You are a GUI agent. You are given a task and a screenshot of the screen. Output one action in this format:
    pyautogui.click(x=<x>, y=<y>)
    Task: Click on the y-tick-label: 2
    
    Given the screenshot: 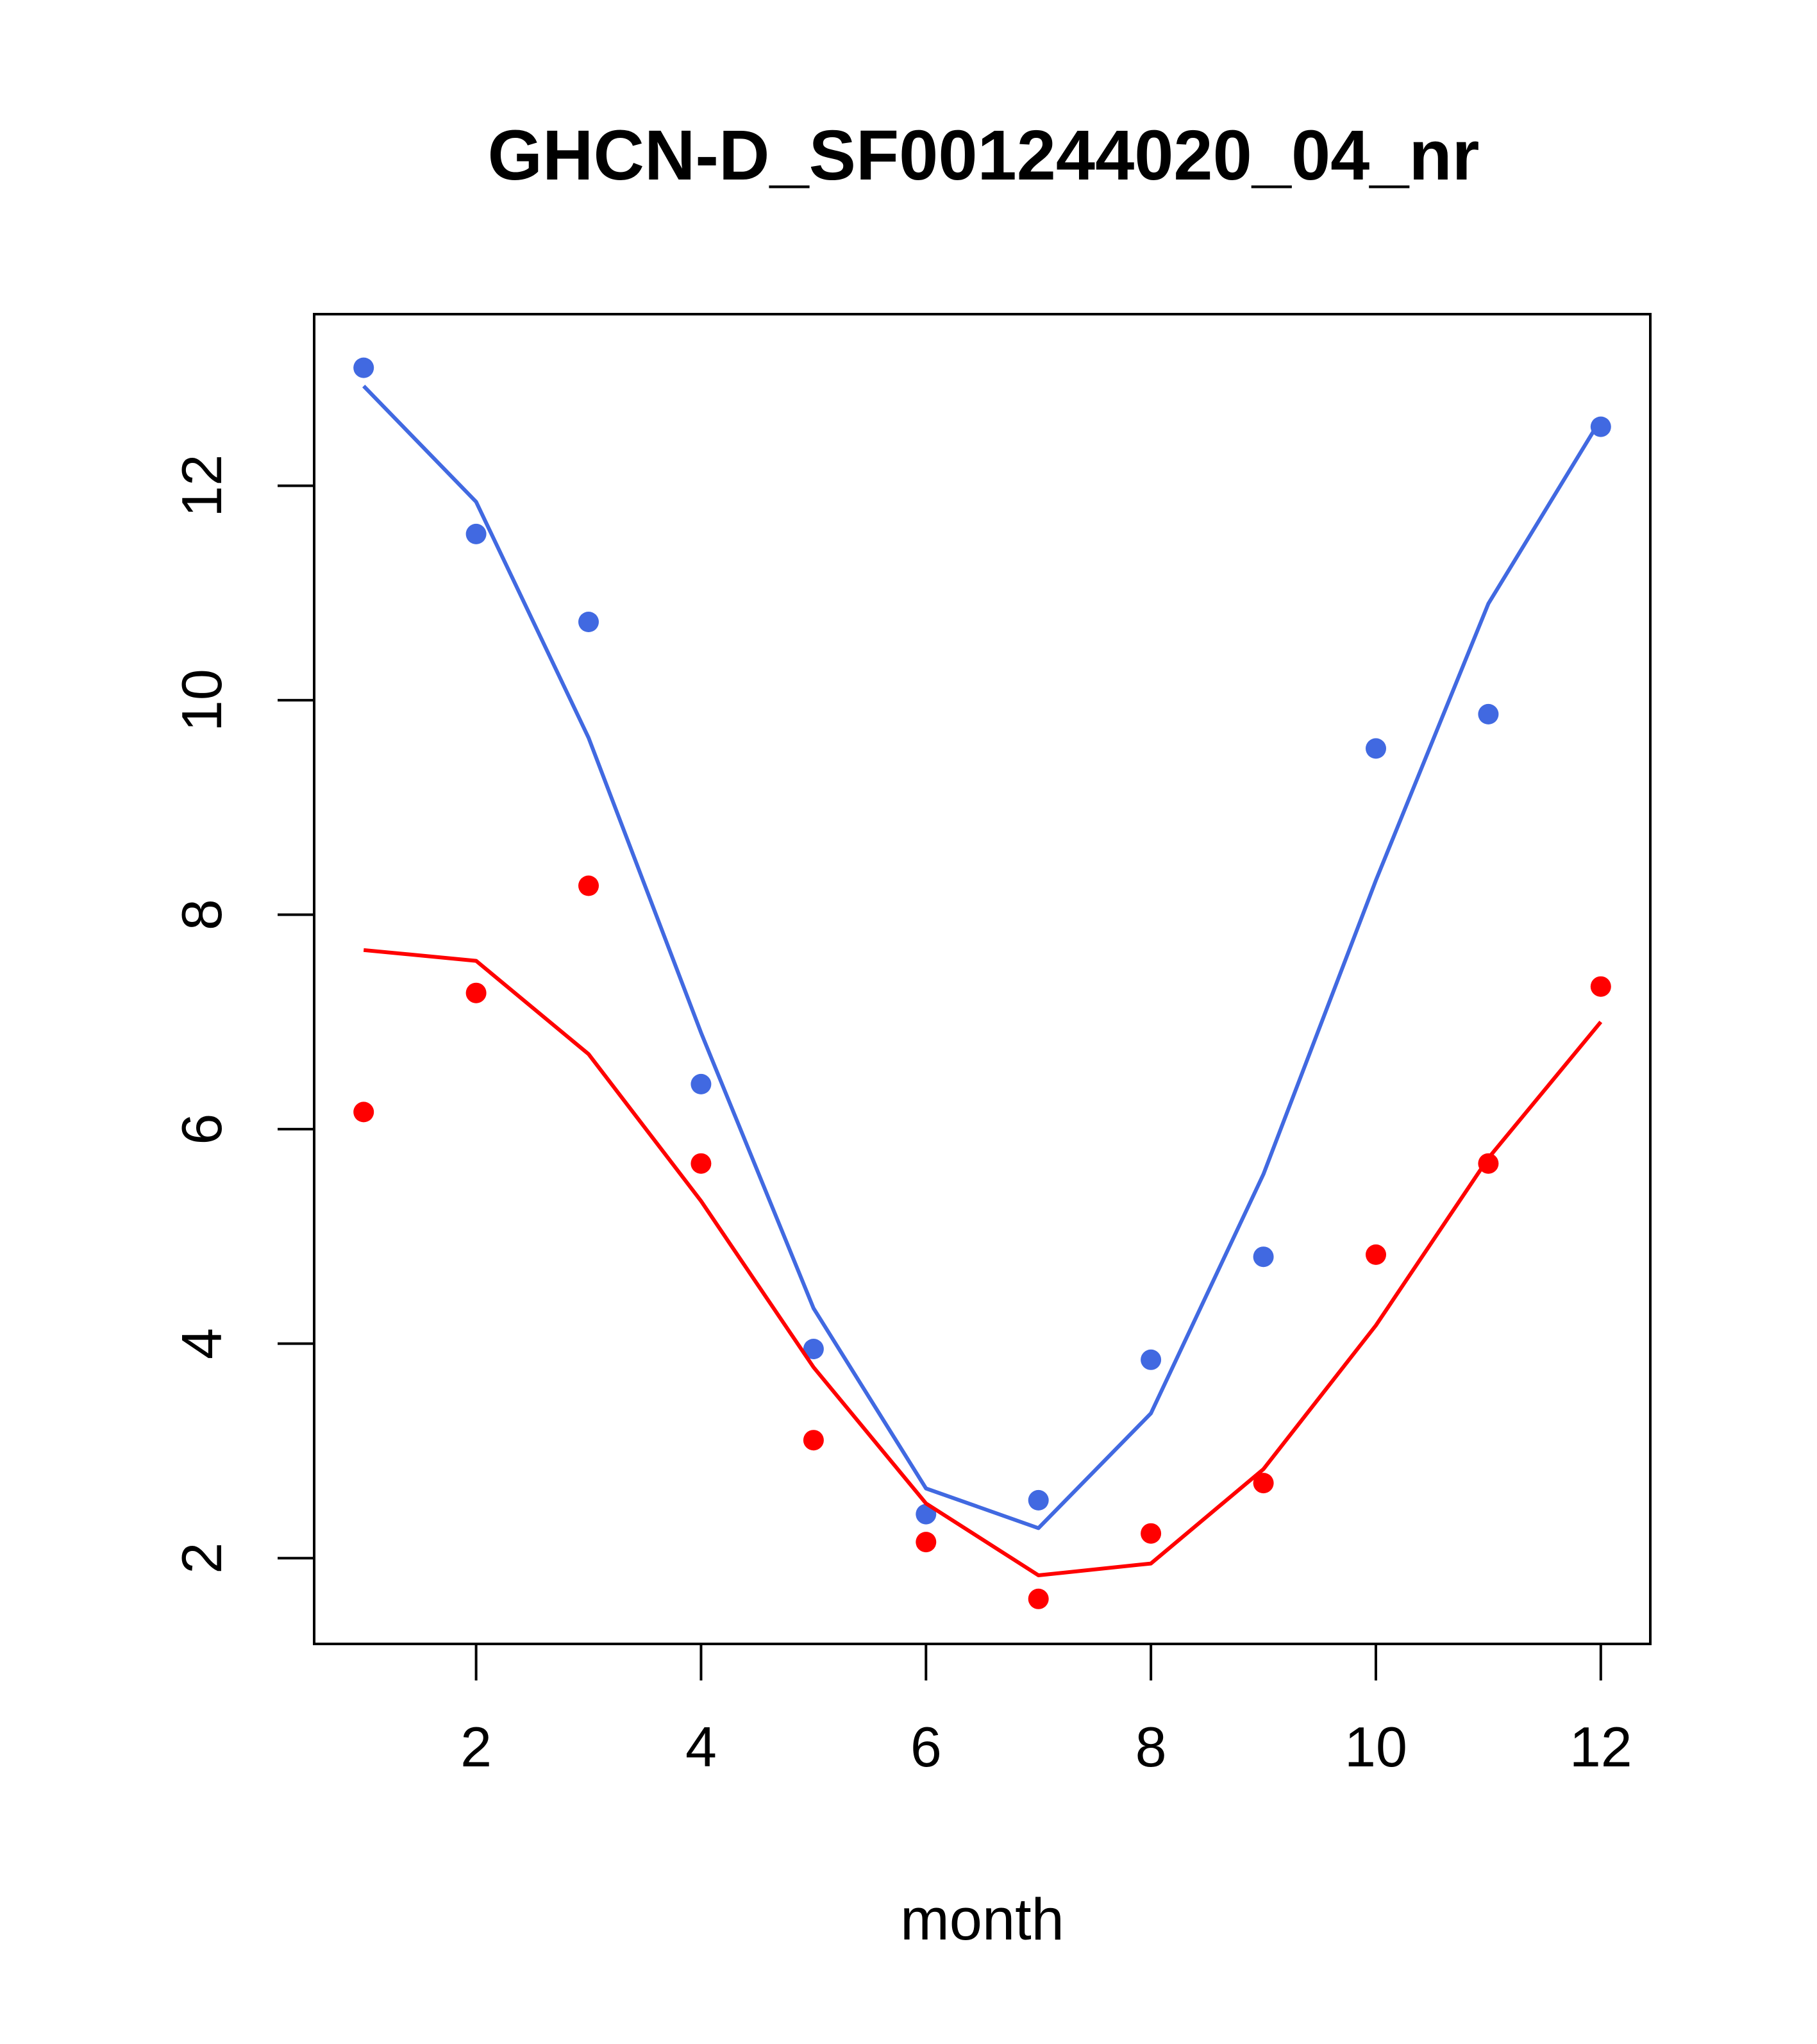 What is the action you would take?
    pyautogui.click(x=201, y=1558)
    